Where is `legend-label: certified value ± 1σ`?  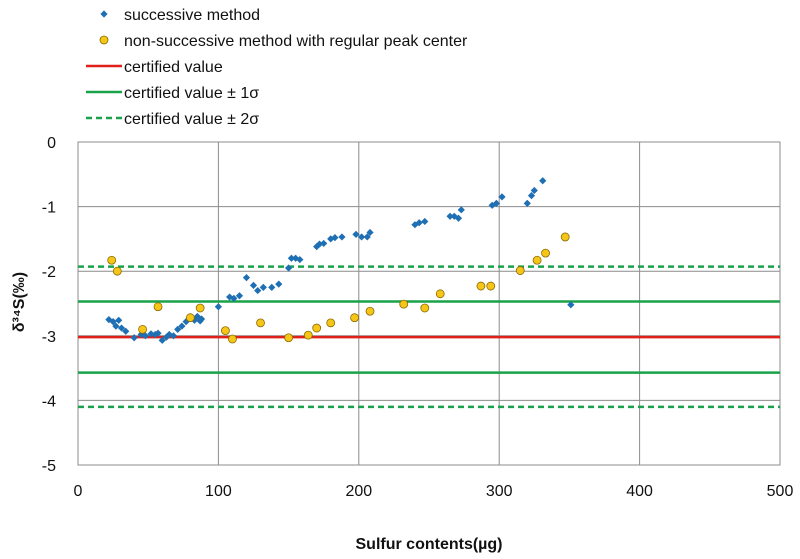 legend-label: certified value ± 1σ is located at coordinates (191, 93).